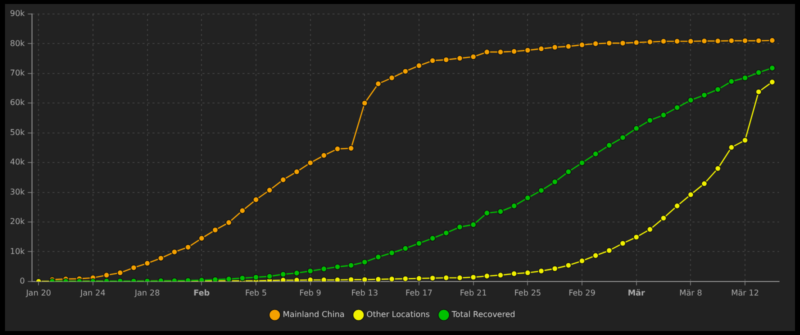  What do you see at coordinates (473, 293) in the screenshot?
I see `x-tick-label: Feb 21` at bounding box center [473, 293].